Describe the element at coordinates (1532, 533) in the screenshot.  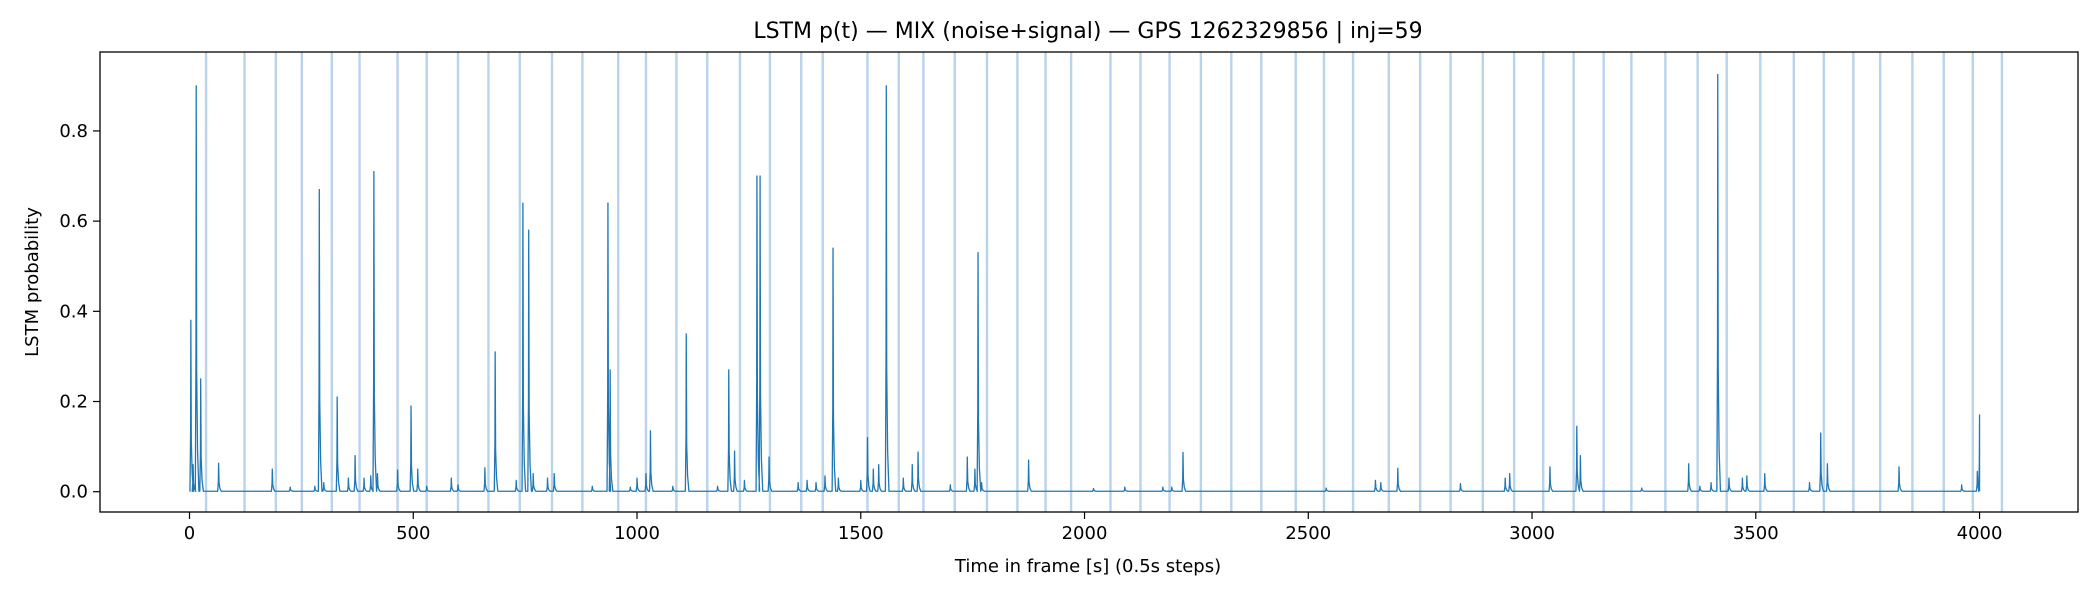
I see `x-tick-label-6: 3000` at that location.